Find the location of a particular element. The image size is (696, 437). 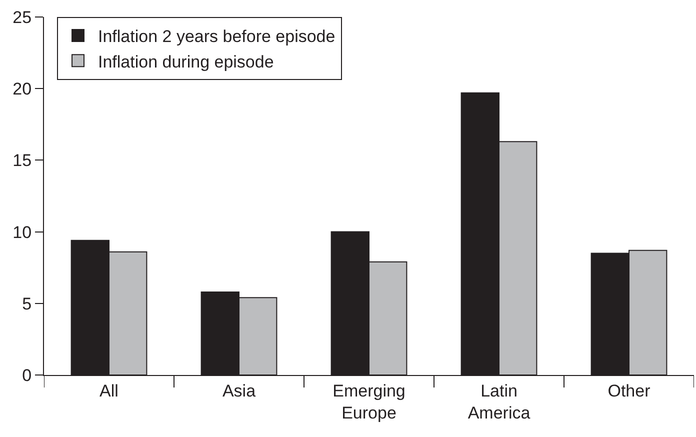

legend-label: Inflation 2 years before episode is located at coordinates (217, 36).